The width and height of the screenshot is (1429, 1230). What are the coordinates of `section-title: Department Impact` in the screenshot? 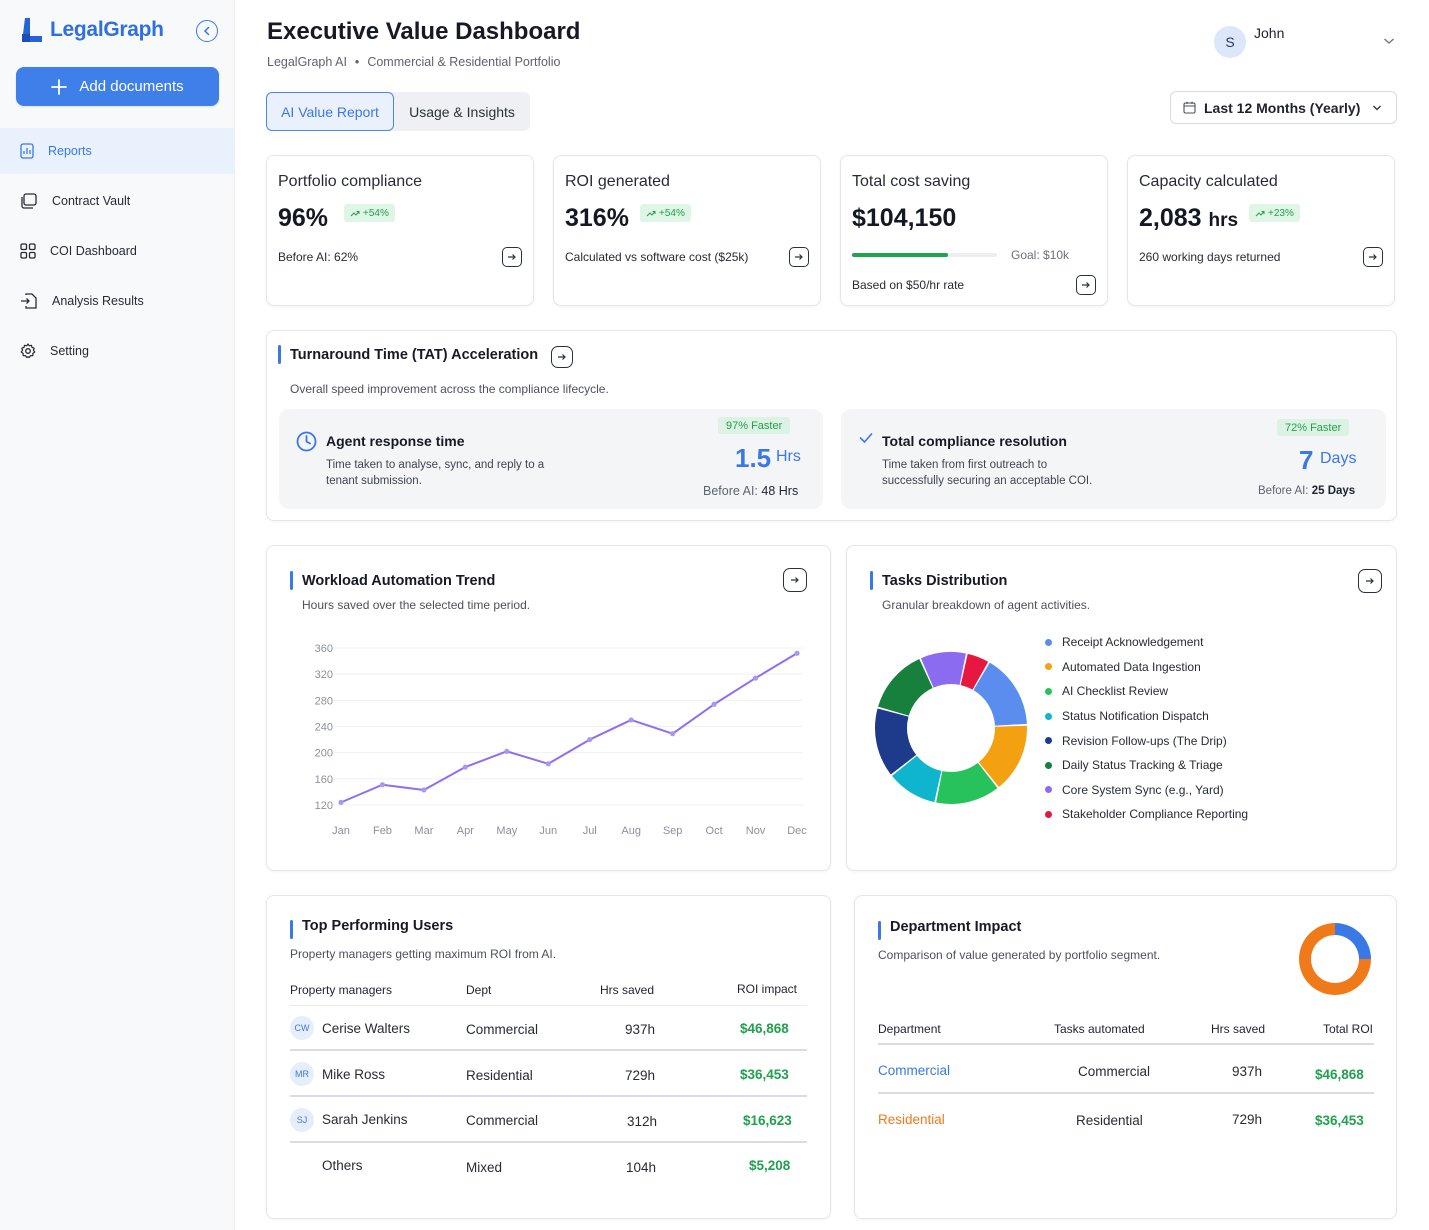 It's located at (956, 927).